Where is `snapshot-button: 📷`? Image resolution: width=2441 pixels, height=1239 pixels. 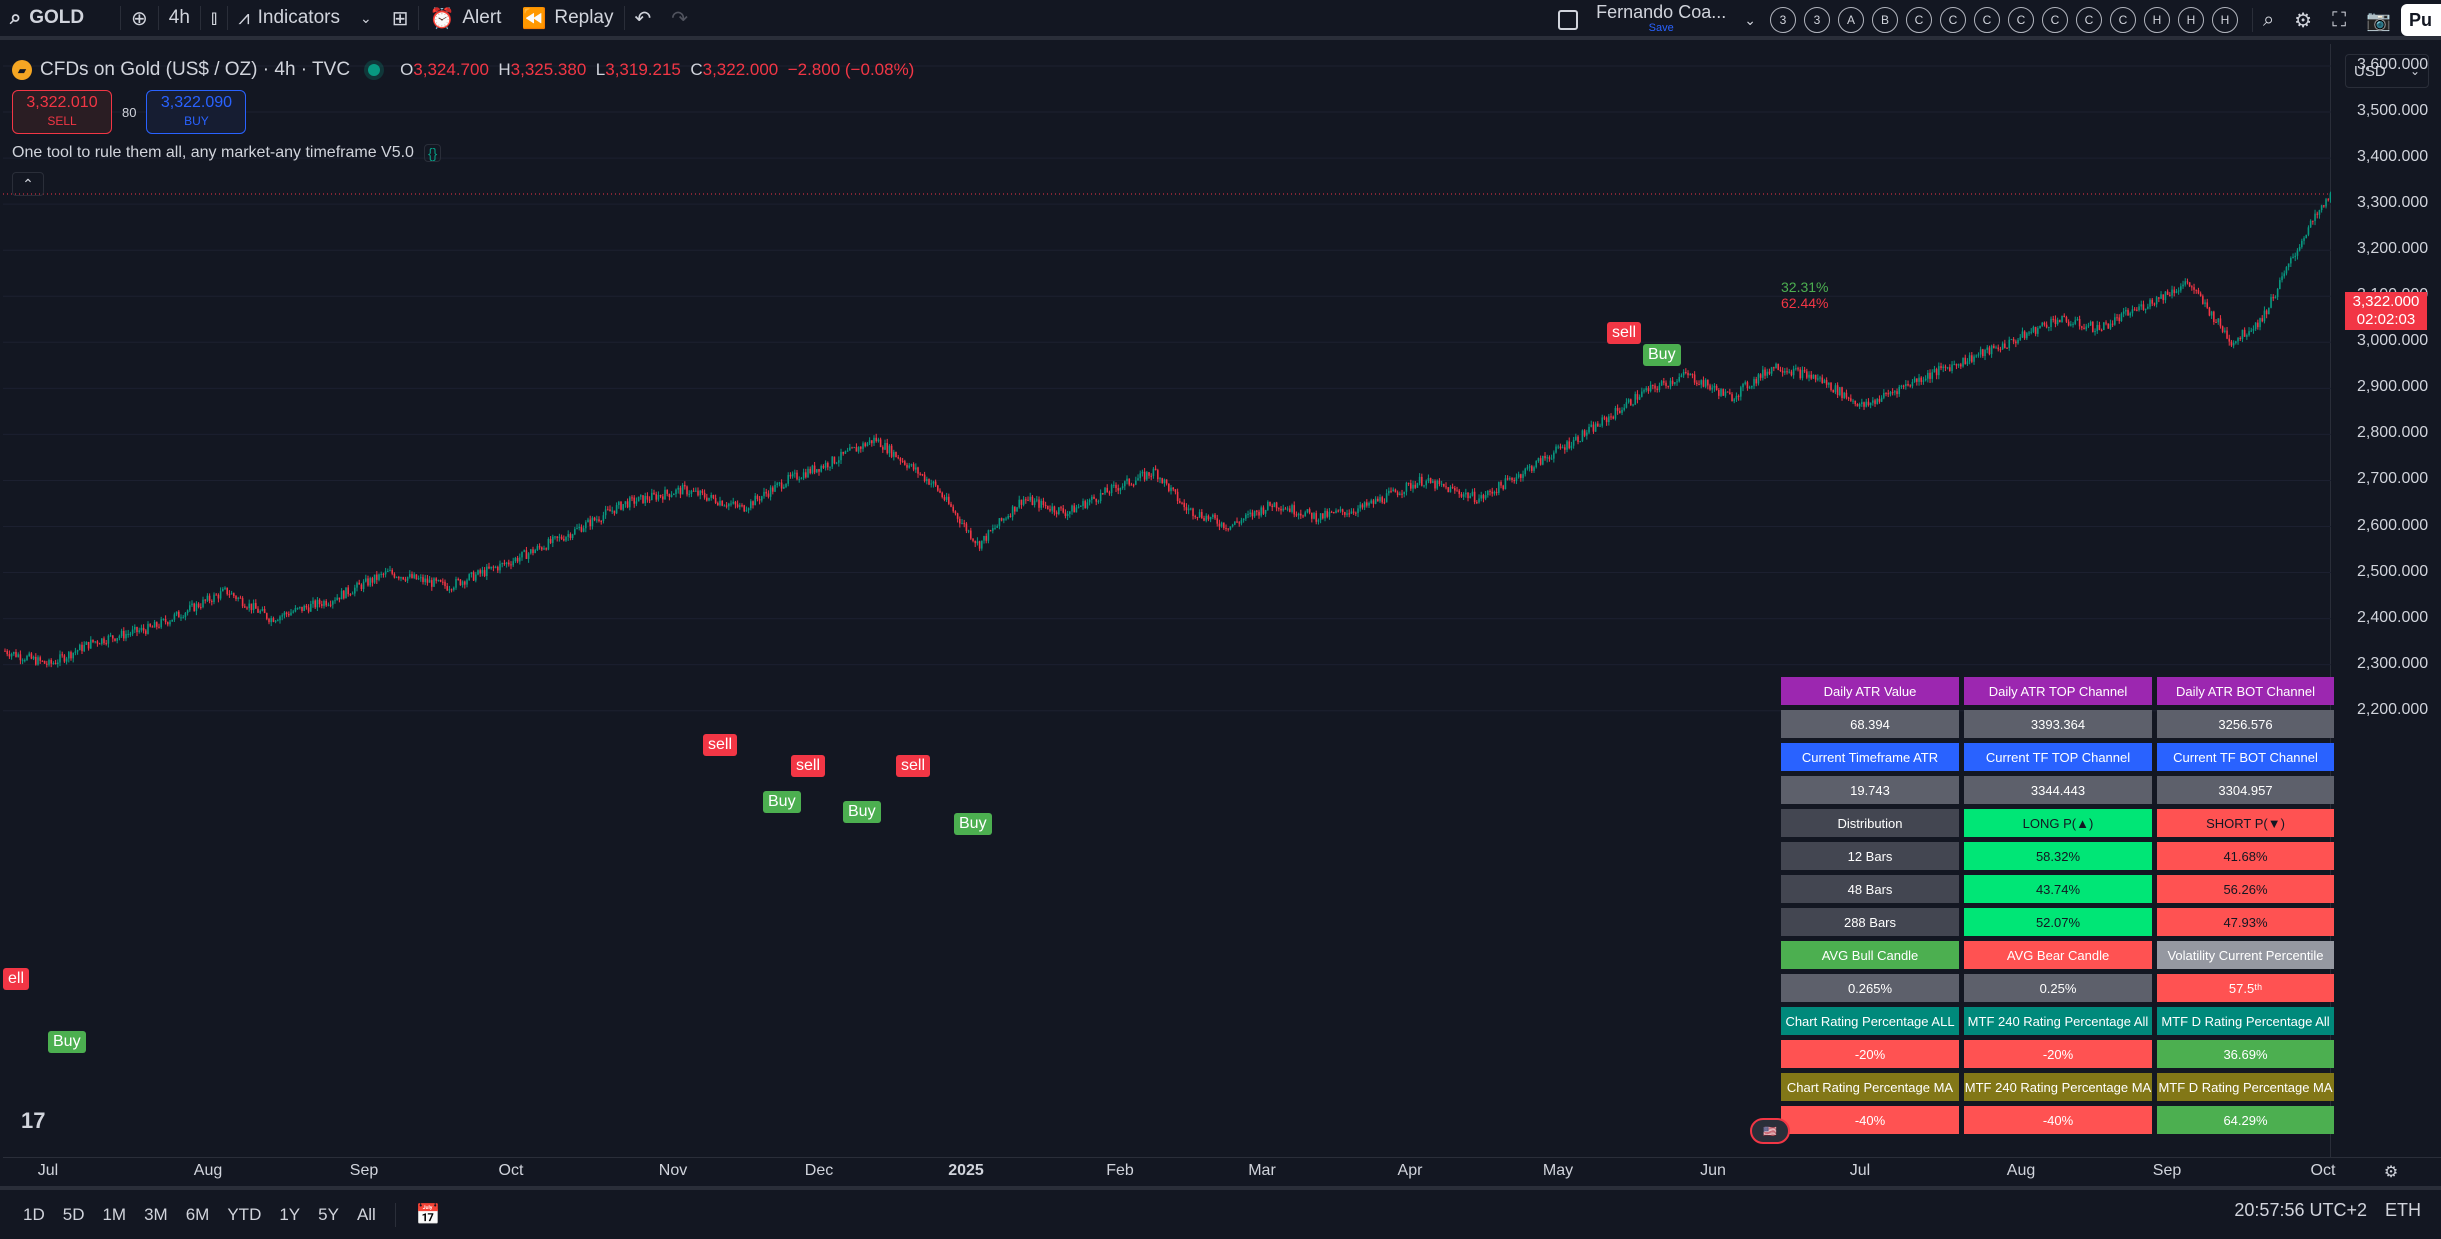 snapshot-button: 📷 is located at coordinates (2378, 20).